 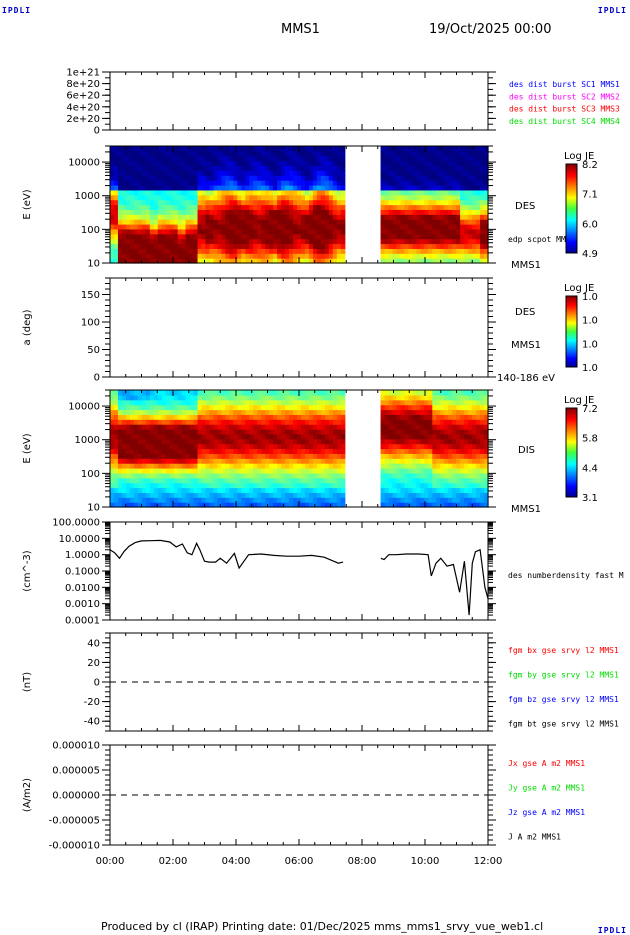 I want to click on spacecraft-label: MMS1, so click(x=526, y=345).